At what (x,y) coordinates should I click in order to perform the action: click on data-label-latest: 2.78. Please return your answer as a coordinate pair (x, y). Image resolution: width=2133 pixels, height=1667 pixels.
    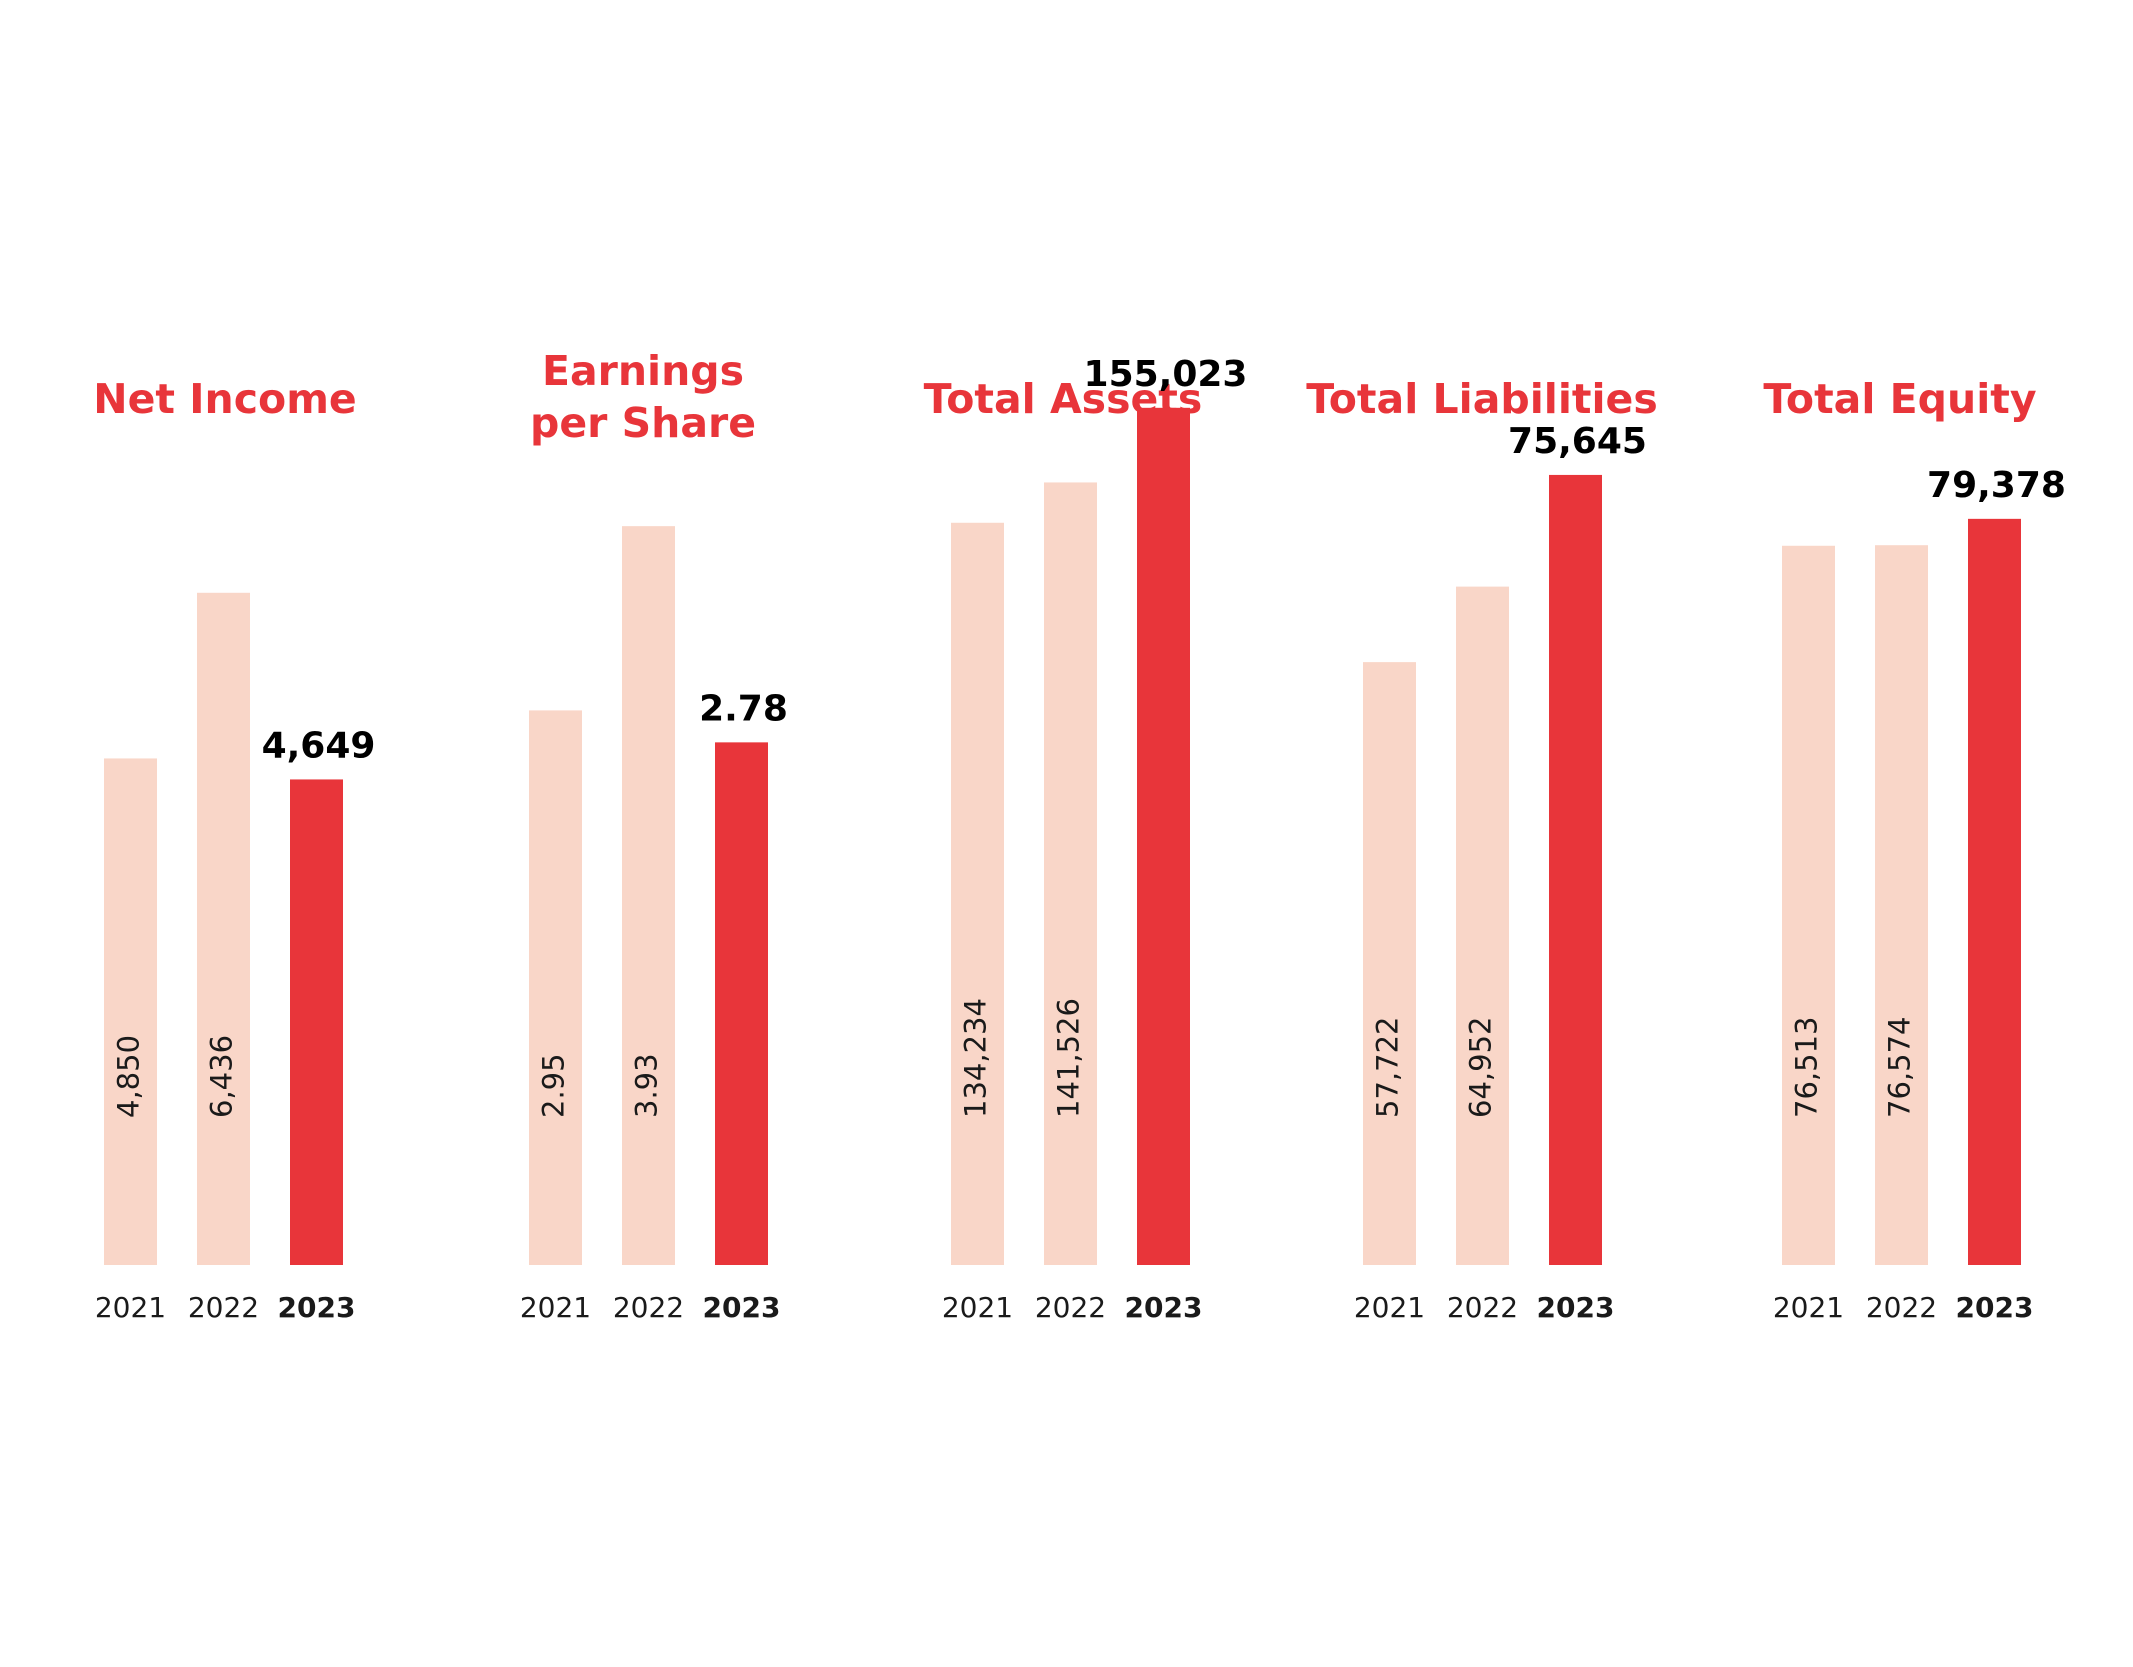
    Looking at the image, I should click on (743, 708).